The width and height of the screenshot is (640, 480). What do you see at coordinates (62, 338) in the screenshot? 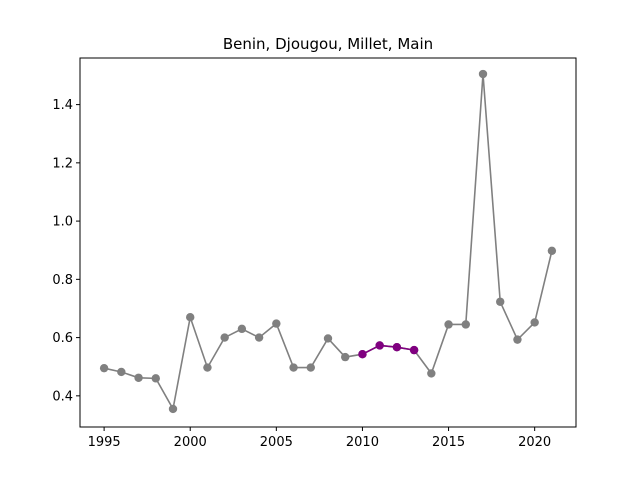
I see `y-tick-label: 0.6` at bounding box center [62, 338].